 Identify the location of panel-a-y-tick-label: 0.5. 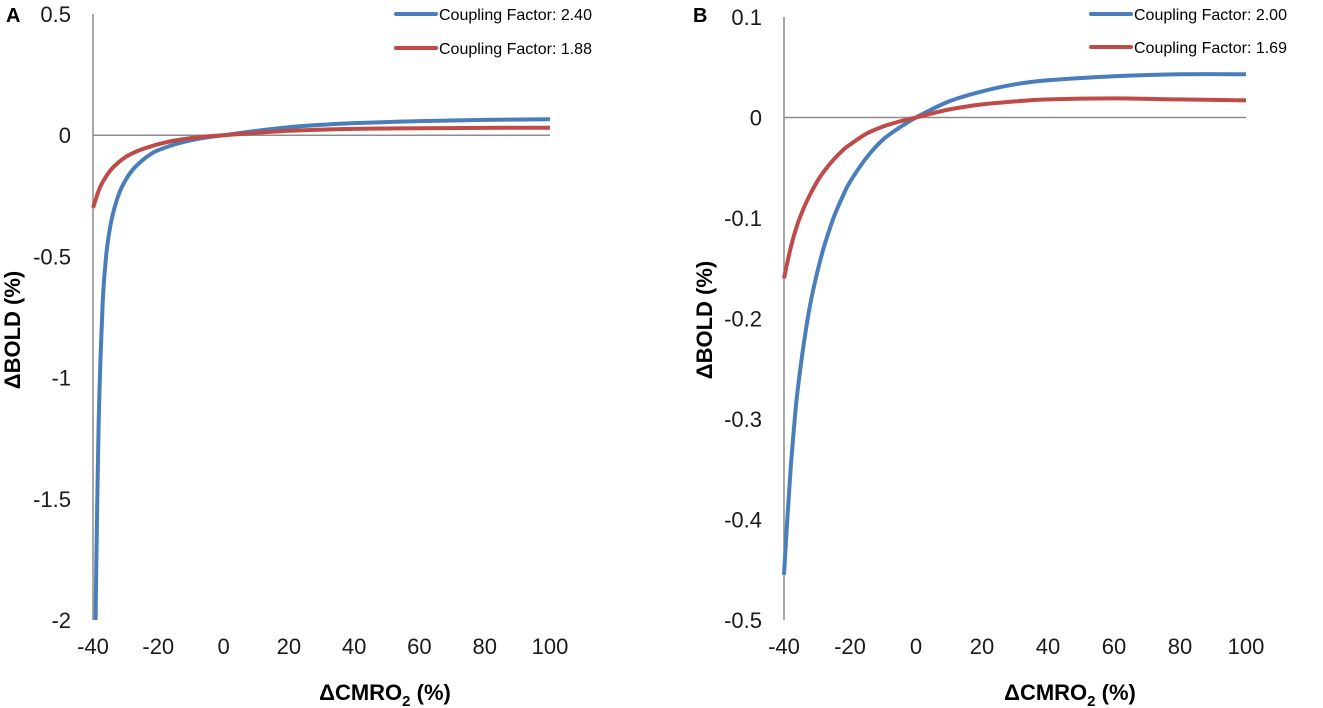
(55, 14).